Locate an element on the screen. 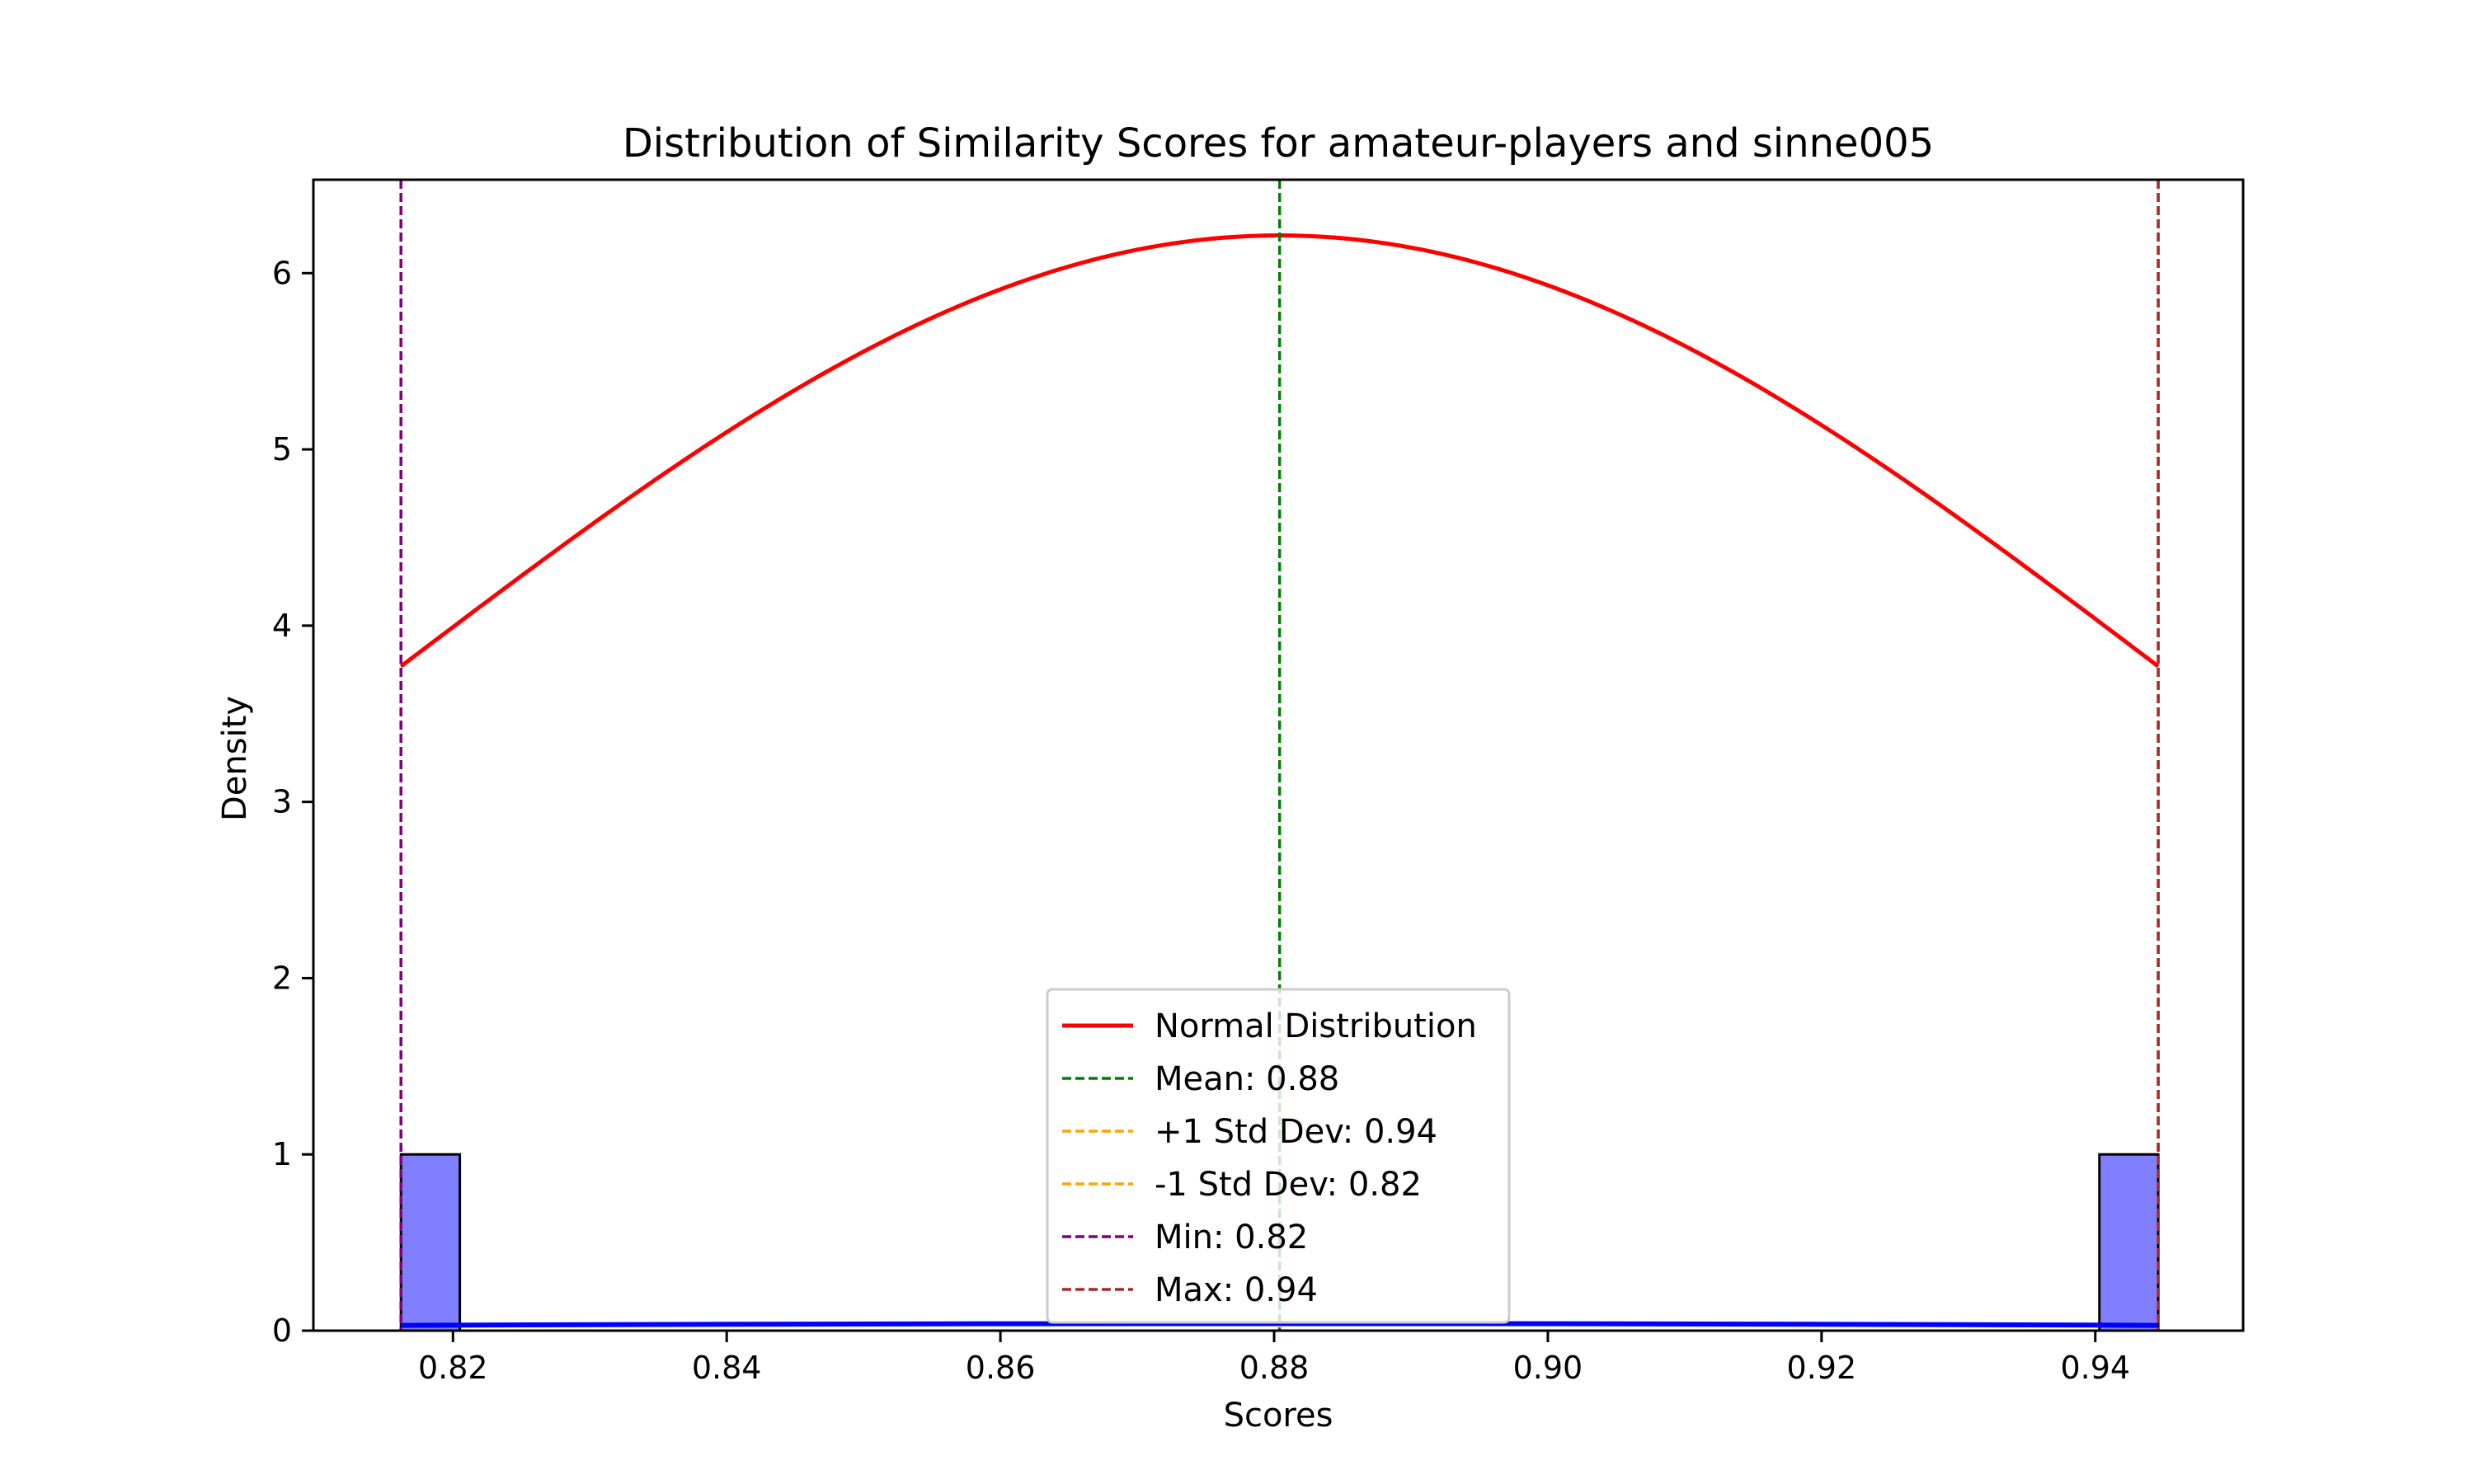 Image resolution: width=2474 pixels, height=1484 pixels. x-tick-label: 0.82 is located at coordinates (453, 1368).